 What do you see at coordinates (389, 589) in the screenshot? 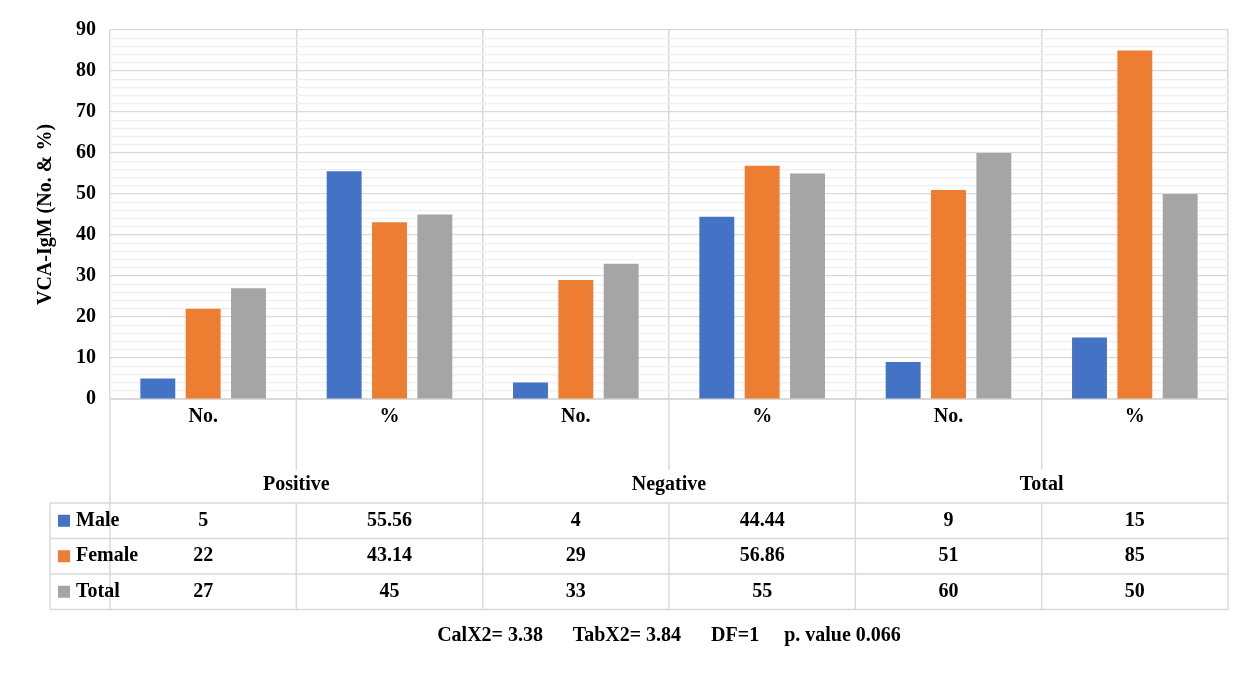
I see `data-label: 45` at bounding box center [389, 589].